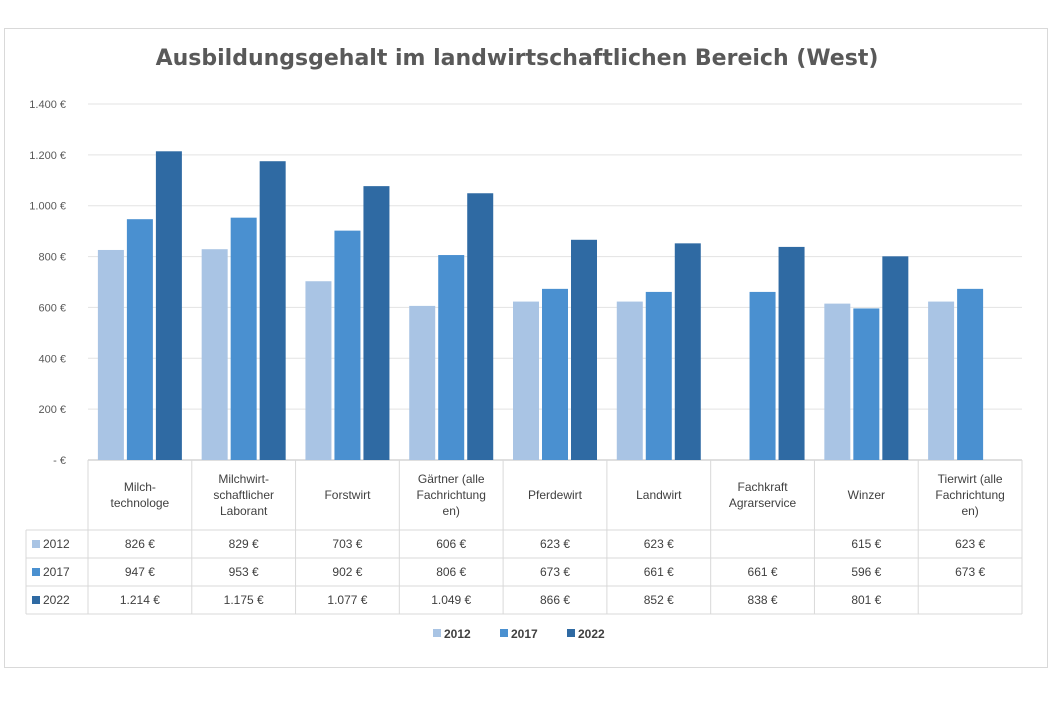 Image resolution: width=1054 pixels, height=703 pixels. I want to click on category-label: Forstwirt, so click(347, 495).